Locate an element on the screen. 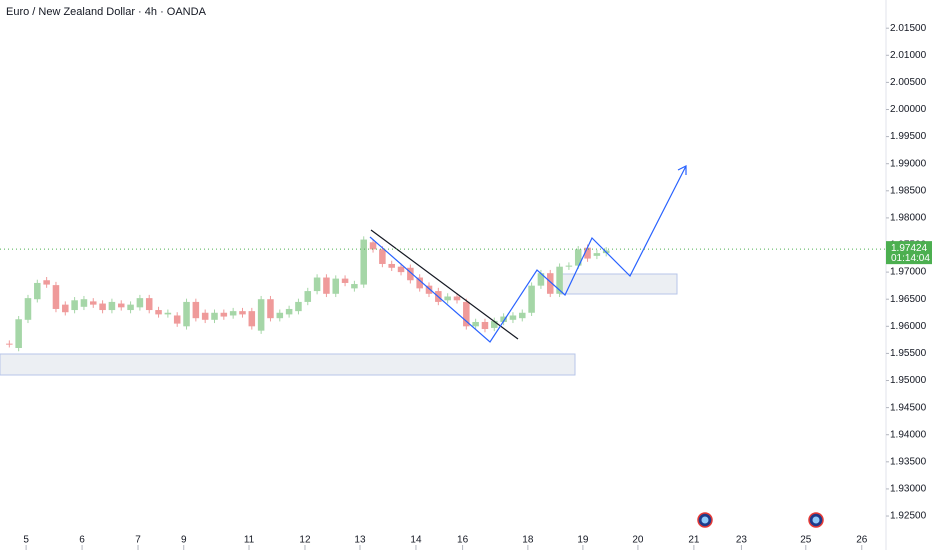  y-tick-label: 2.01000 is located at coordinates (908, 55).